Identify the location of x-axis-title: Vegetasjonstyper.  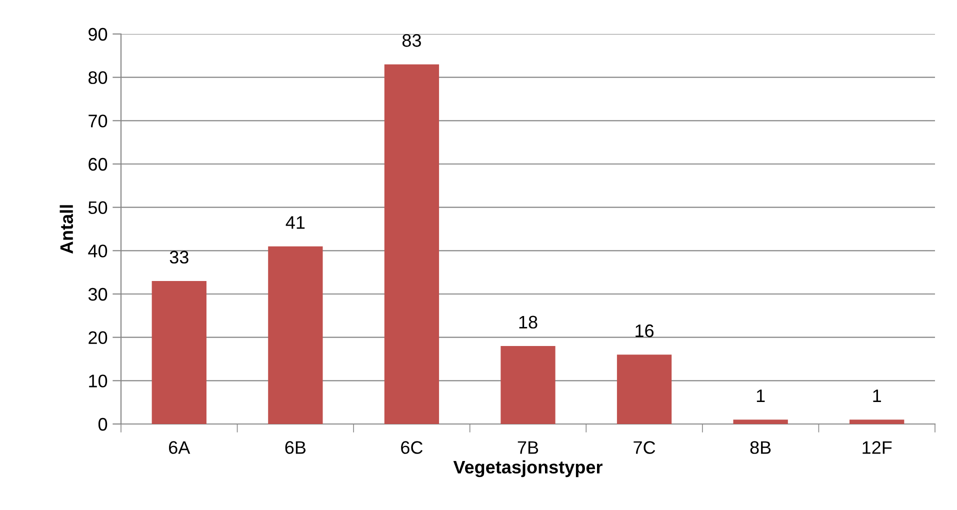
(527, 469).